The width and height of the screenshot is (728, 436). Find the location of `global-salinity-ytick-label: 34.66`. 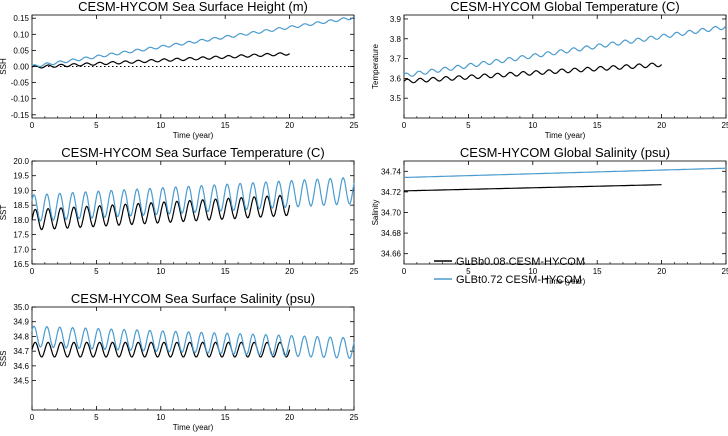

global-salinity-ytick-label: 34.66 is located at coordinates (391, 254).